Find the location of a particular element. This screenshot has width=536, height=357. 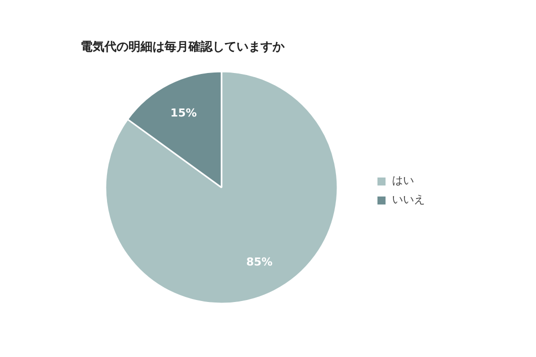

data-label: 15% is located at coordinates (183, 113).